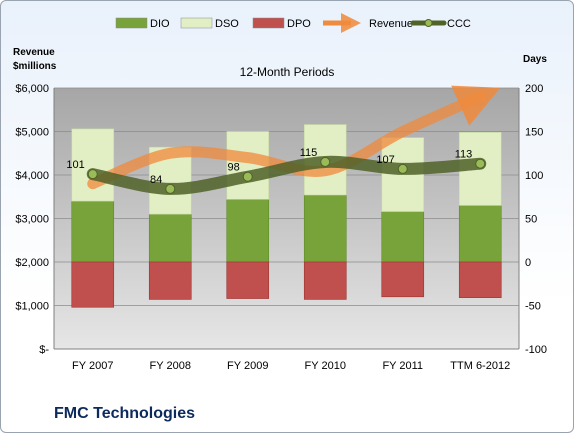  I want to click on ccc-line, so click(286, 175).